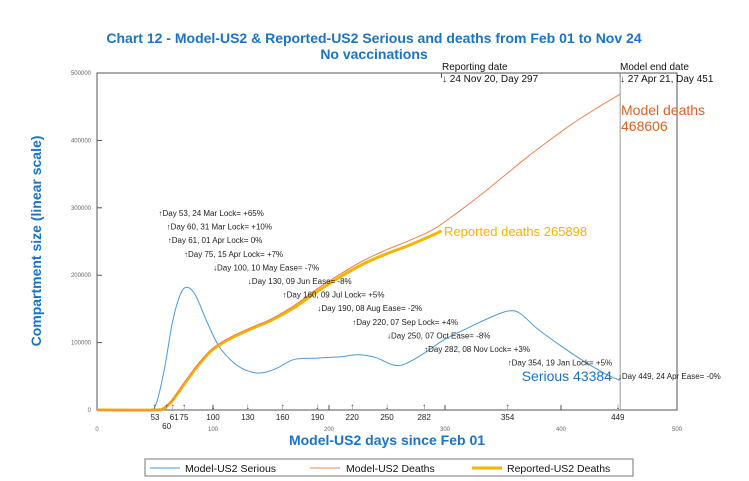 This screenshot has height=481, width=749. I want to click on legend-label-reported-deaths: Reported-US2 Deaths, so click(558, 469).